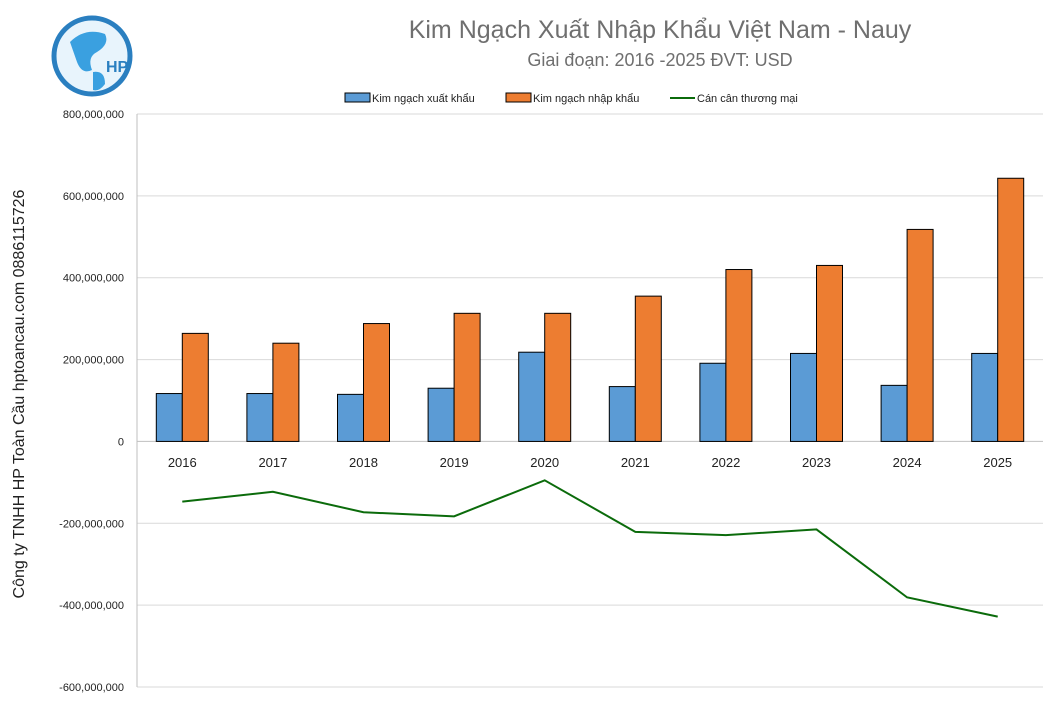 This screenshot has height=718, width=1049. I want to click on x-tick-label: 2020, so click(544, 462).